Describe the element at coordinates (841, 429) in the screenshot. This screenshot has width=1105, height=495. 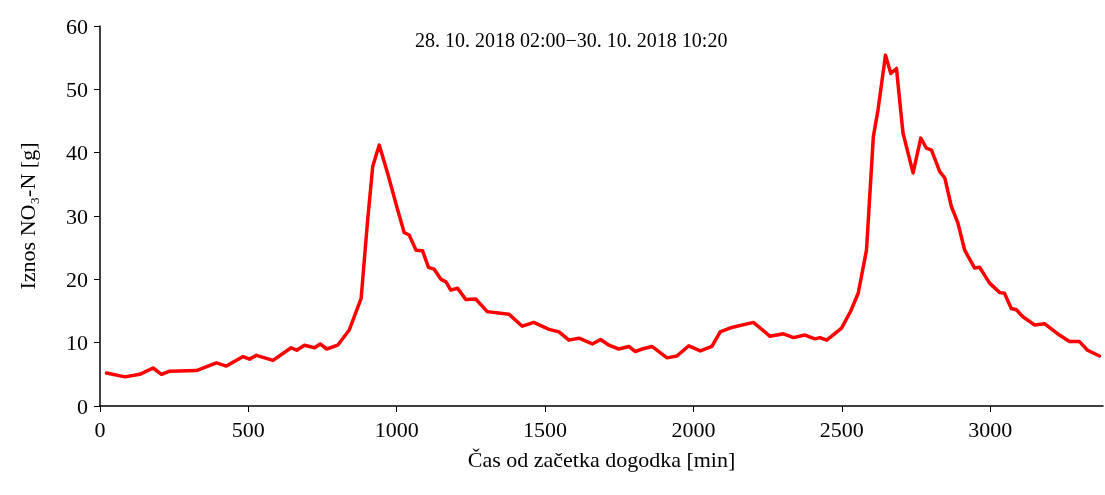
I see `x-tick-label: 2500` at that location.